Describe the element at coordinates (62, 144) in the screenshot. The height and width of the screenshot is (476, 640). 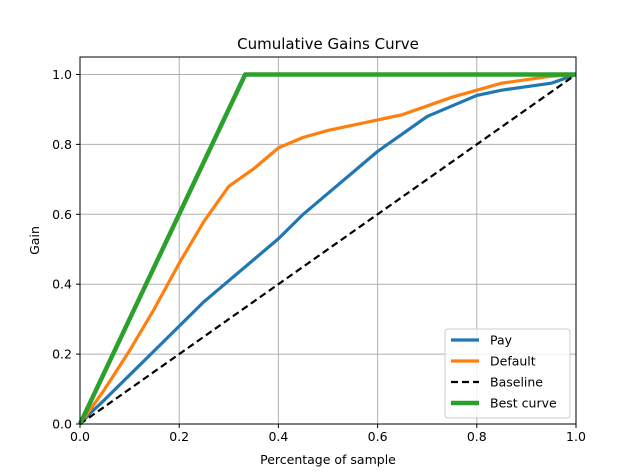
I see `y-tick-label: 0.8` at that location.